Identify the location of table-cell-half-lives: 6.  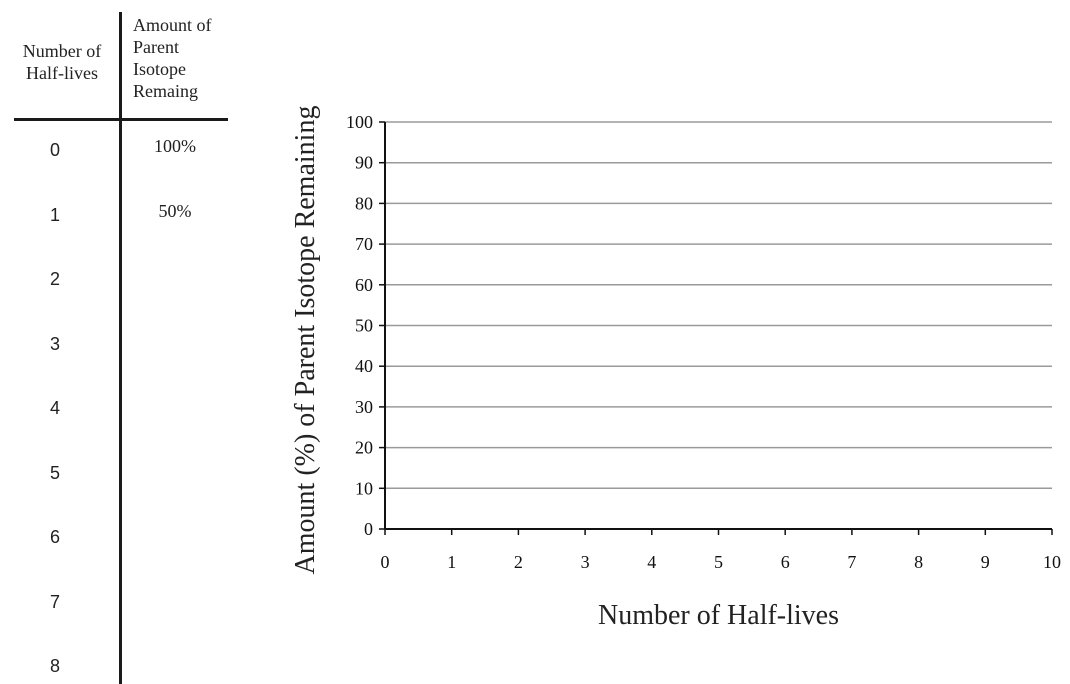
(54, 537).